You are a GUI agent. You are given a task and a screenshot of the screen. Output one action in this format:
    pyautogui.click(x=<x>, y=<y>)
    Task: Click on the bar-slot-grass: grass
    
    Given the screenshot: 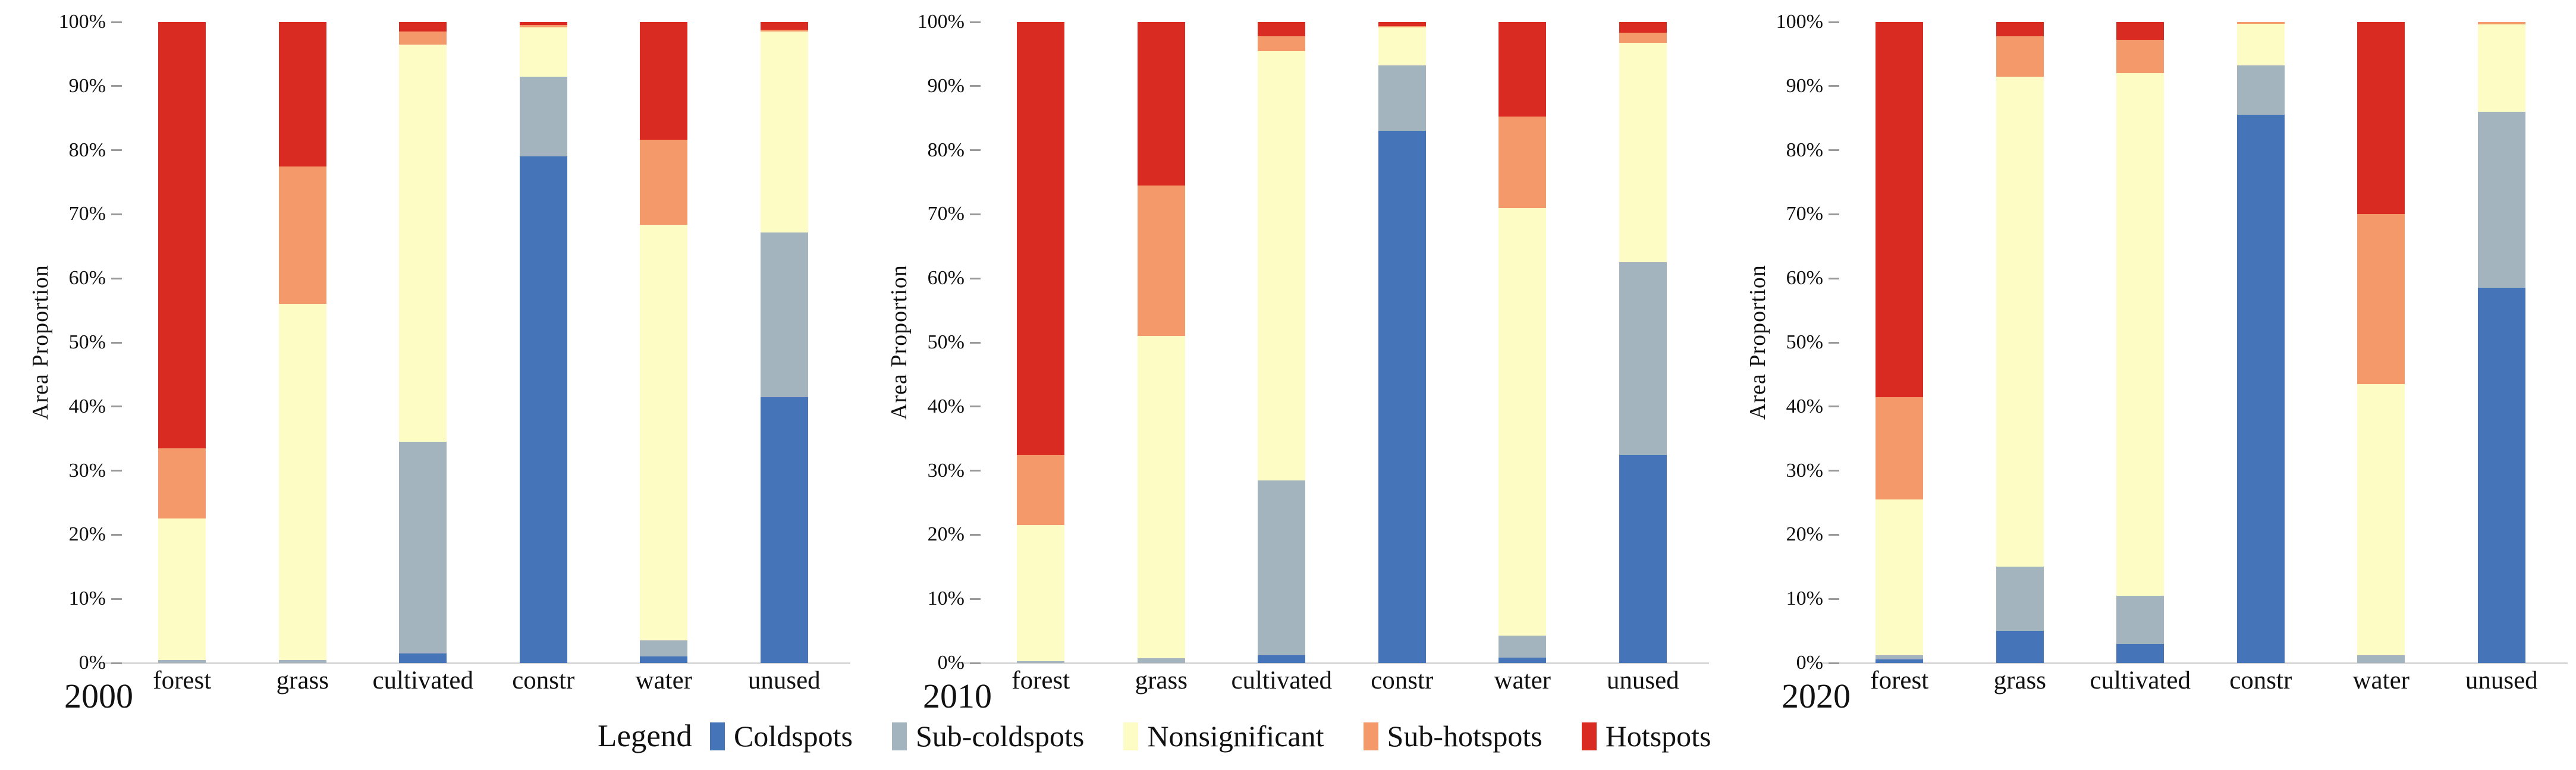 What is the action you would take?
    pyautogui.click(x=303, y=357)
    